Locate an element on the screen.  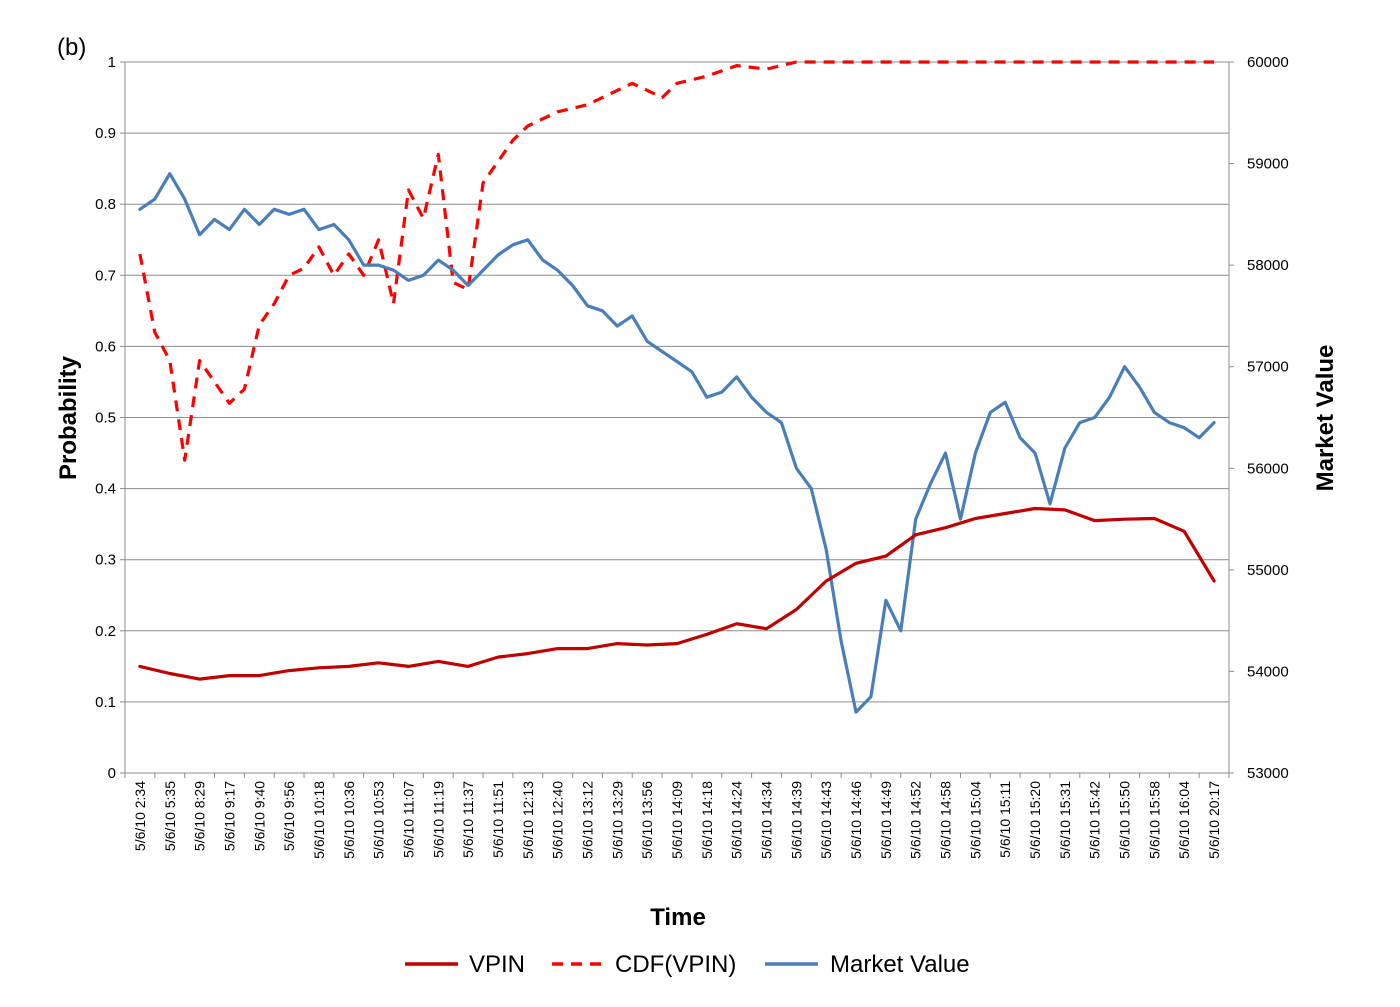
right-tick-label: 60000 is located at coordinates (1268, 62).